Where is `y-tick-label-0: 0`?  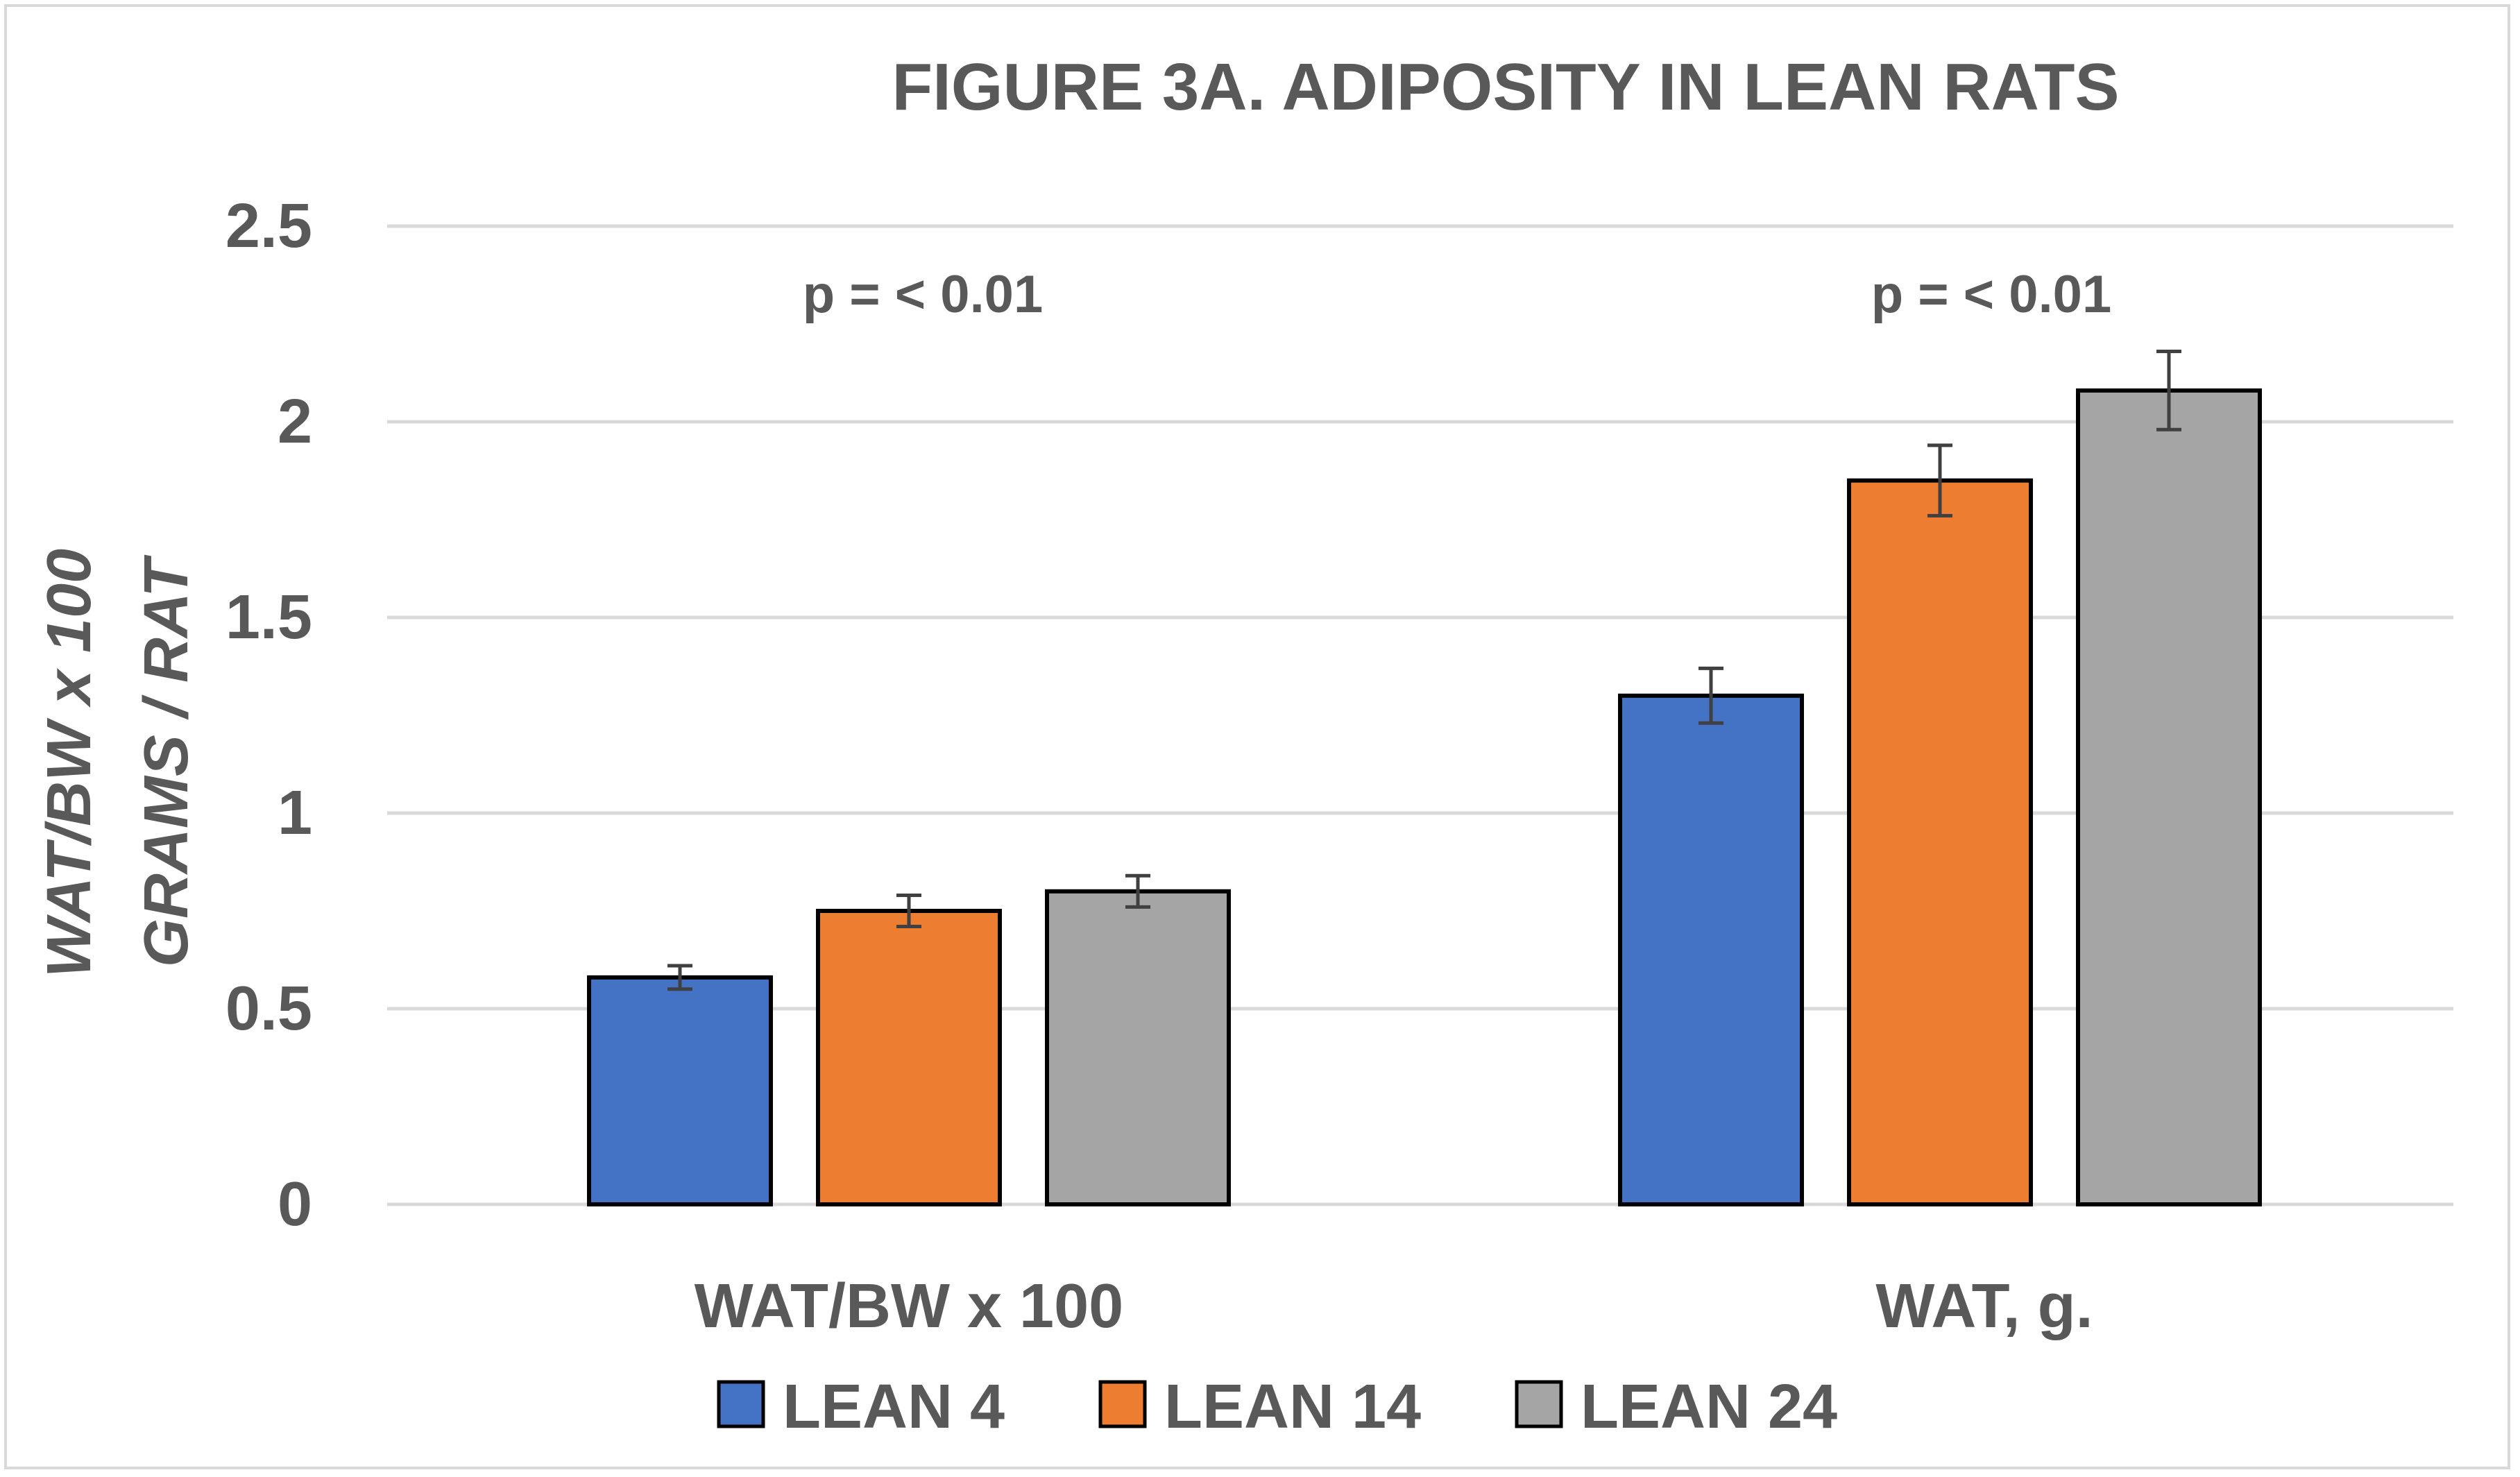 y-tick-label-0: 0 is located at coordinates (295, 1204).